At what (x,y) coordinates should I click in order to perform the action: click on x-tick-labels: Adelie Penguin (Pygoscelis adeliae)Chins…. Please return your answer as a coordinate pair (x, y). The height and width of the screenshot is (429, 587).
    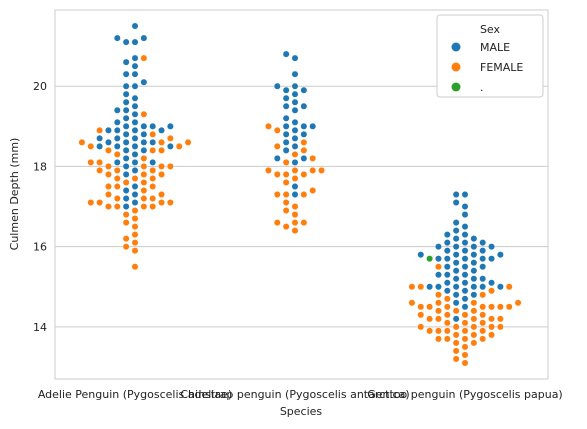
    Looking at the image, I should click on (300, 394).